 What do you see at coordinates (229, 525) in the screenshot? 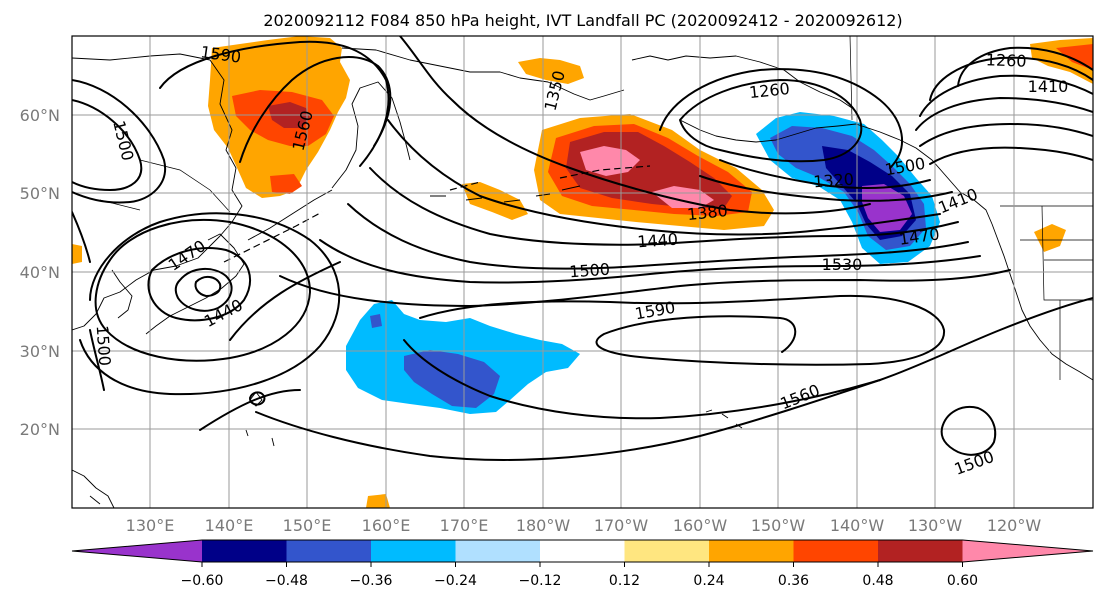
I see `lon-label: 140°E` at bounding box center [229, 525].